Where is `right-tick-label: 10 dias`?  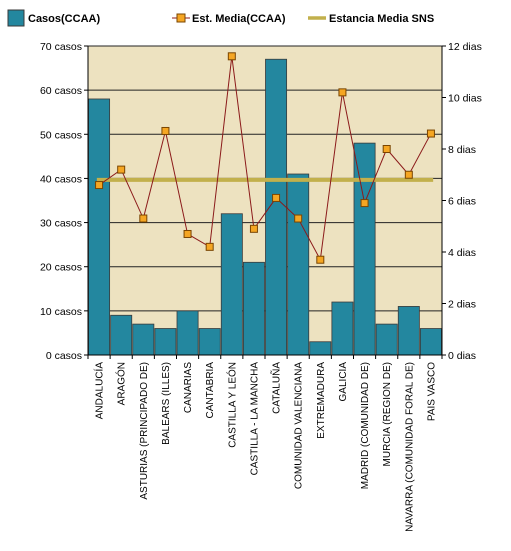
right-tick-label: 10 dias is located at coordinates (465, 99).